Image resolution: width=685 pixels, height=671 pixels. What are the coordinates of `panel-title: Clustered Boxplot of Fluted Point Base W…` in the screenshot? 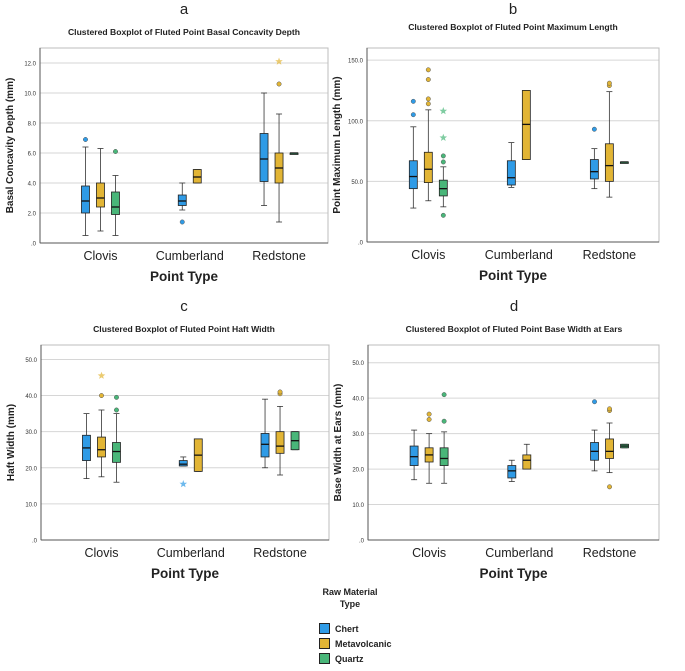 It's located at (514, 329).